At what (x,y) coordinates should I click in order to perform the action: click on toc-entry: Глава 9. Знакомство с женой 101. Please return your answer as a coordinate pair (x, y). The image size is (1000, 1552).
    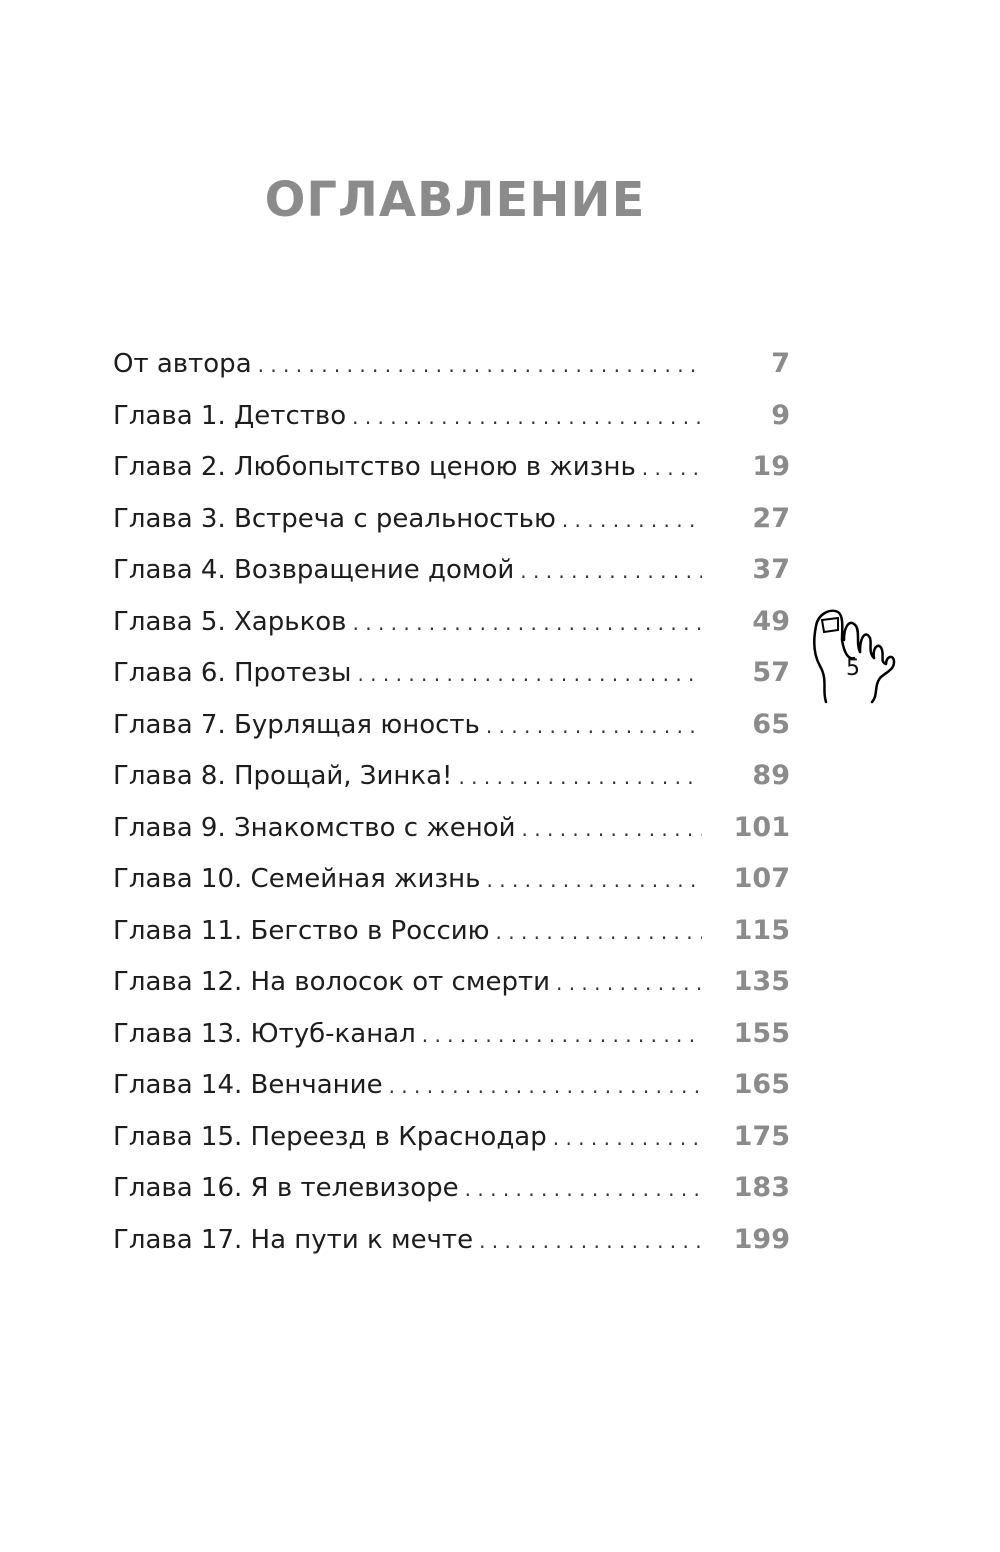
    Looking at the image, I should click on (451, 838).